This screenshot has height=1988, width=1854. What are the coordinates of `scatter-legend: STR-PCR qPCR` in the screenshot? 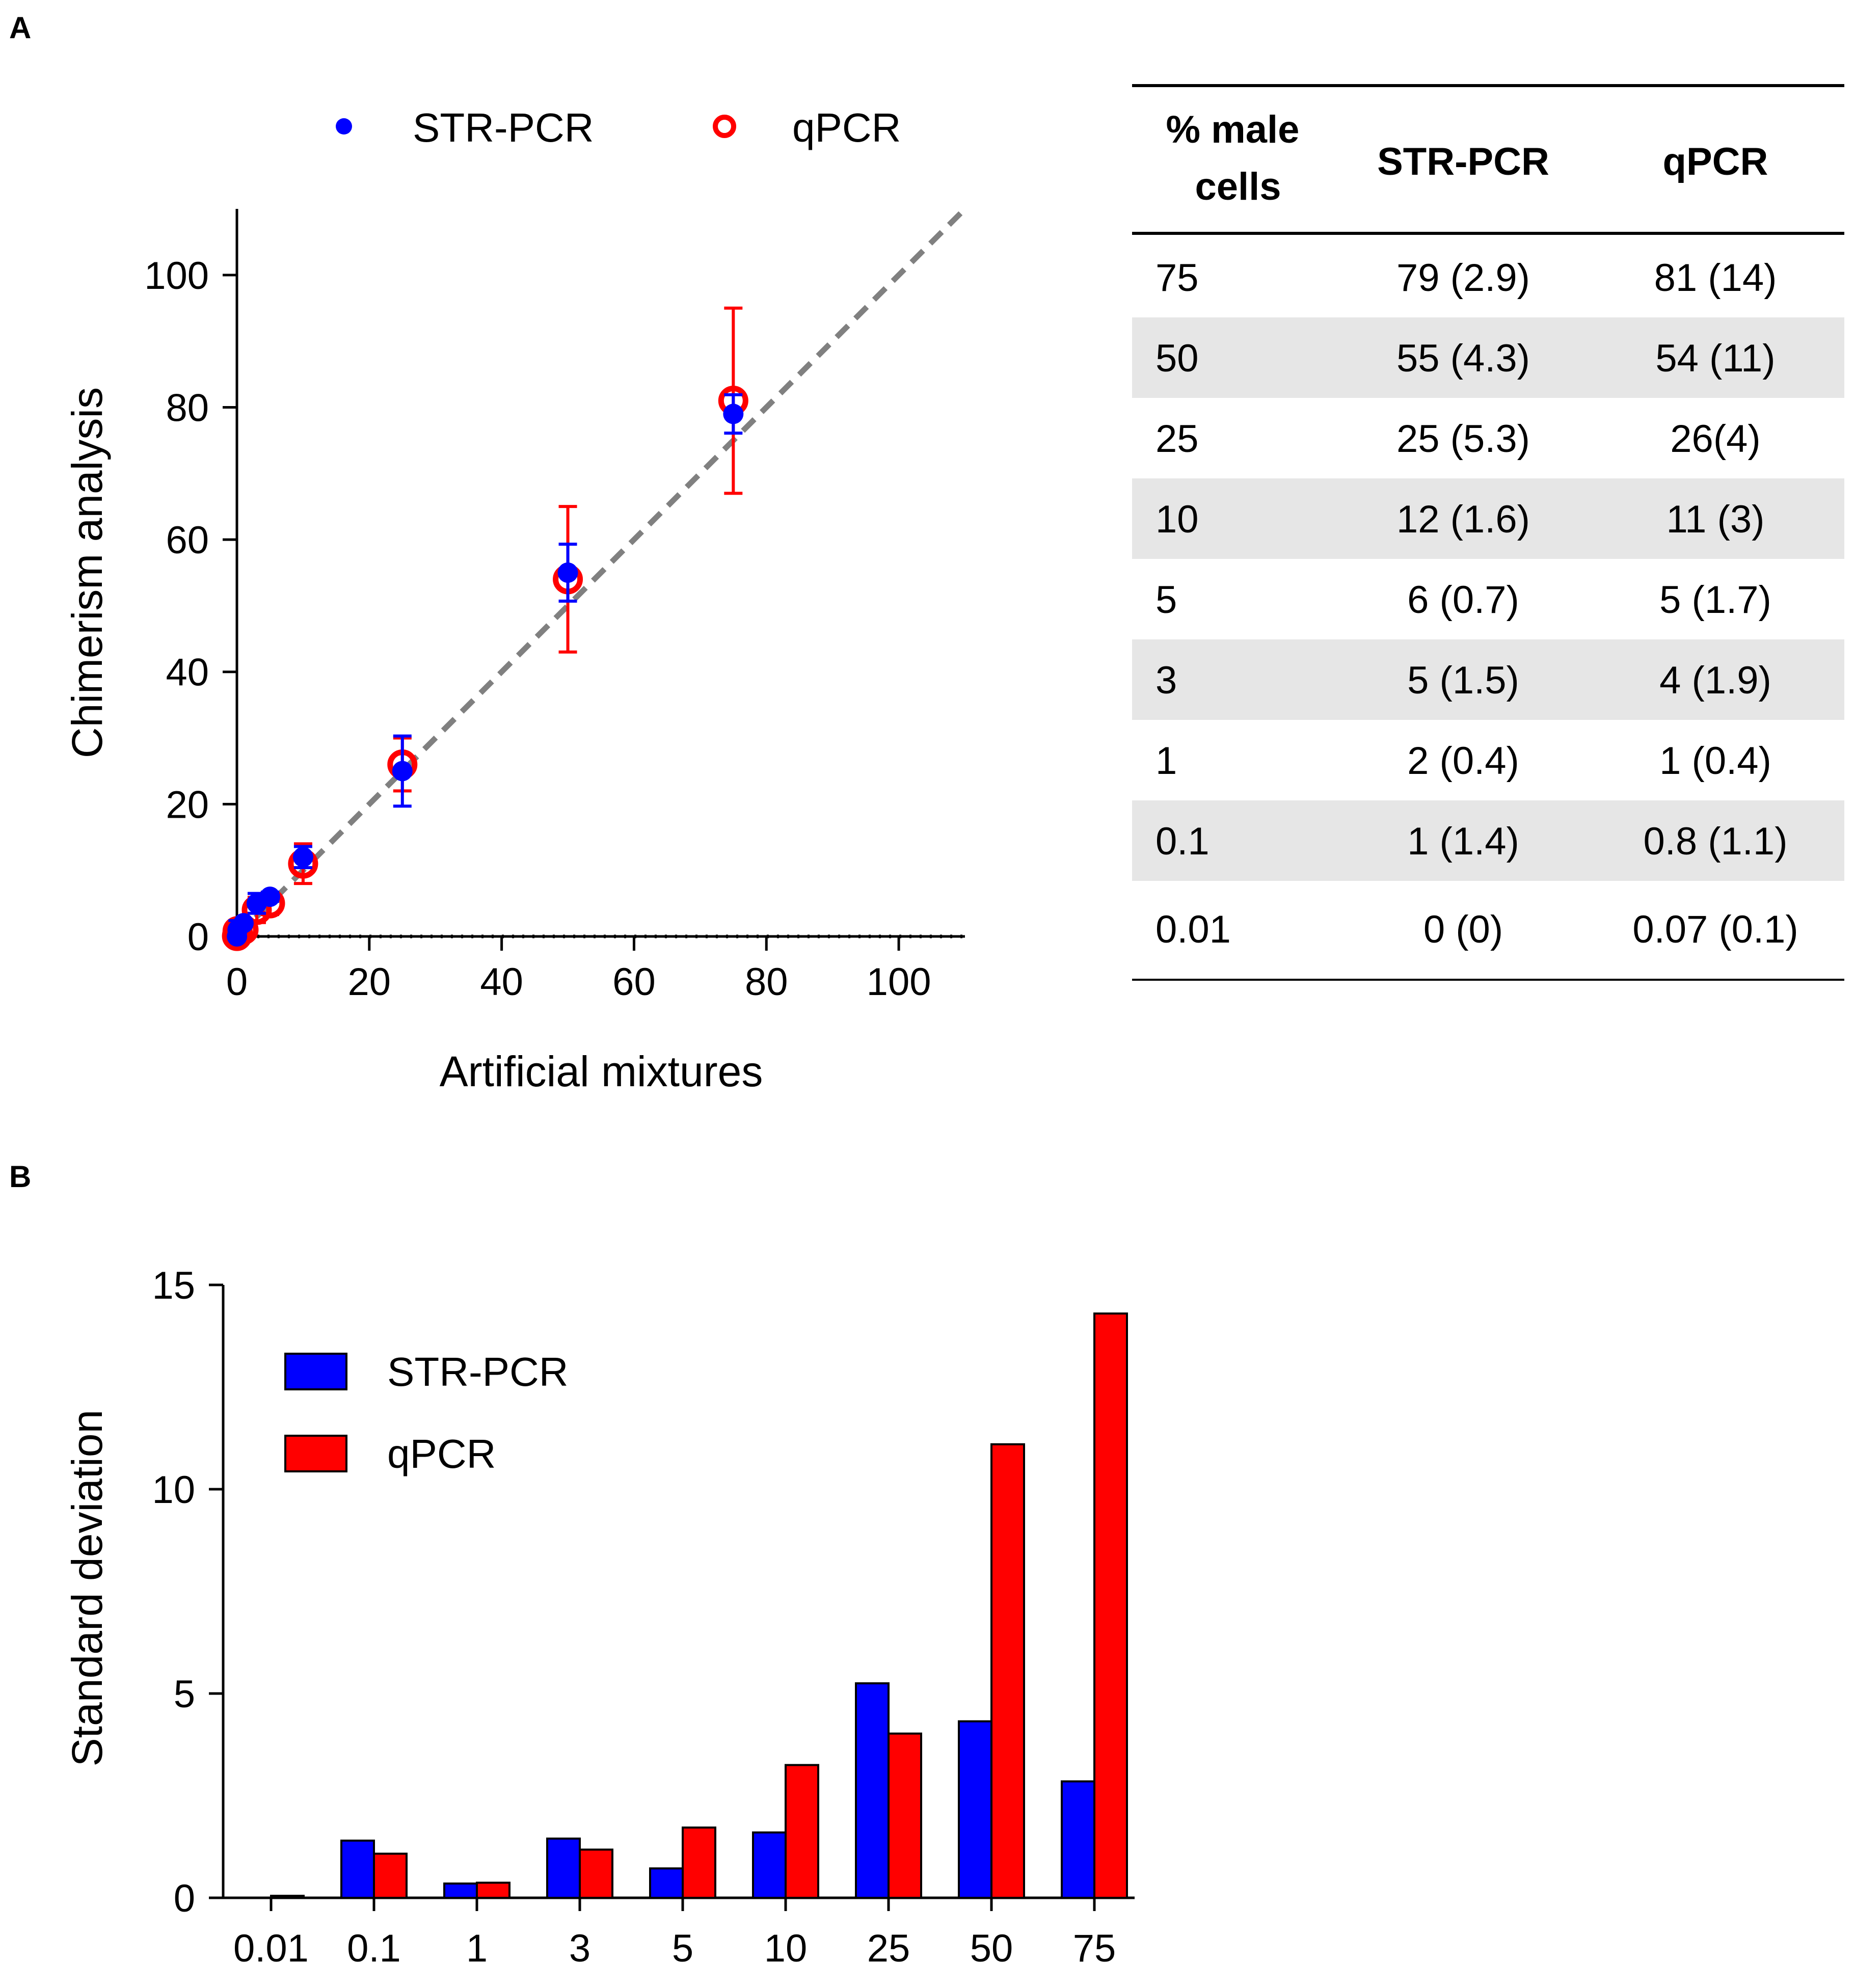 It's located at (618, 127).